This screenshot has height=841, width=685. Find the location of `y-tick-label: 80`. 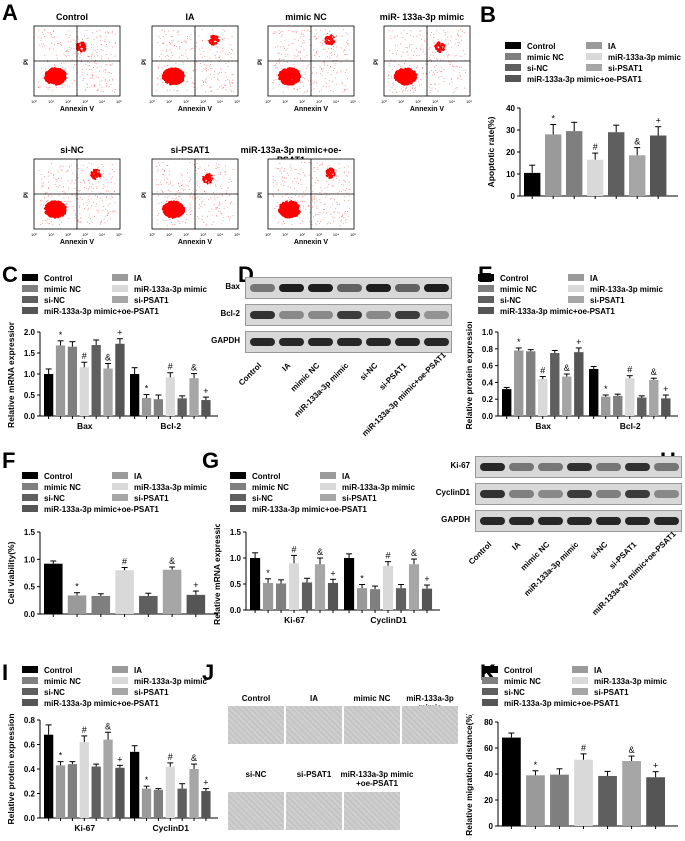

y-tick-label: 80 is located at coordinates (488, 722).